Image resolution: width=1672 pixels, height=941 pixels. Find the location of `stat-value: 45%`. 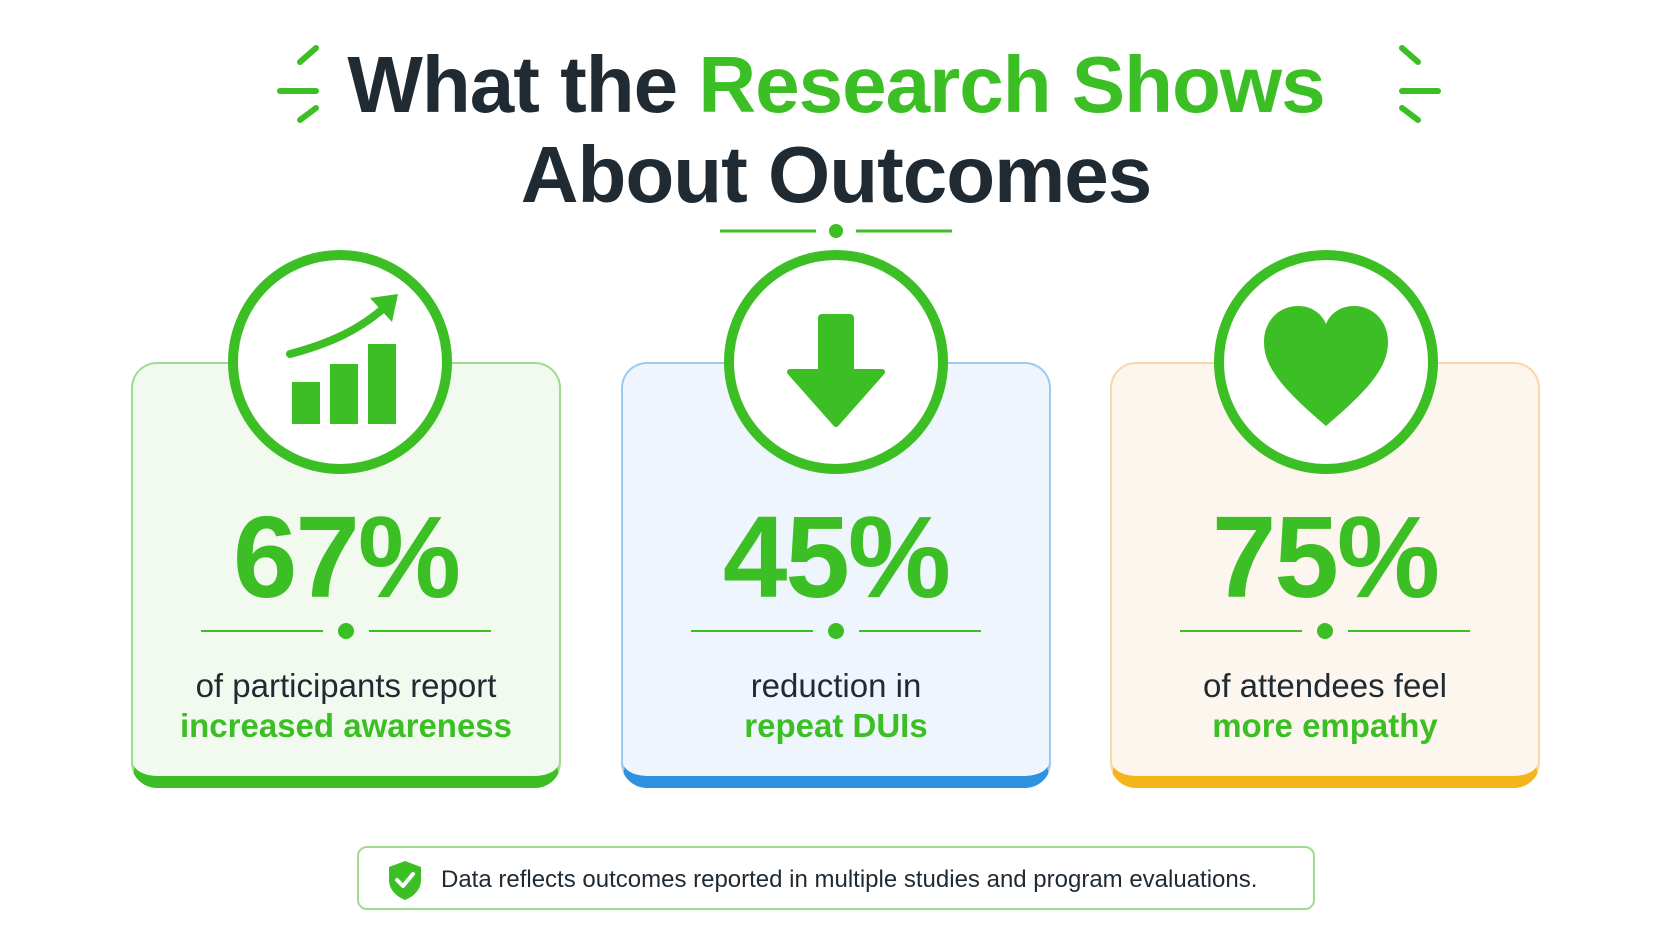

stat-value: 45% is located at coordinates (836, 557).